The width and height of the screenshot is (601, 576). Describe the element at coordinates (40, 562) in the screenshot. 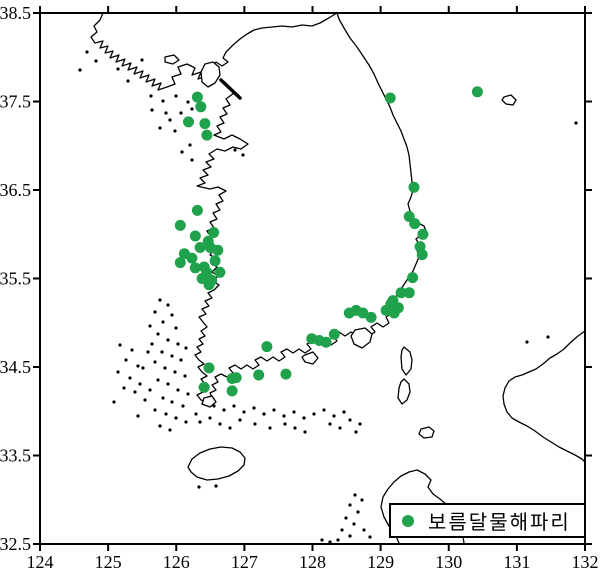

I see `x-tick-label: 124` at that location.